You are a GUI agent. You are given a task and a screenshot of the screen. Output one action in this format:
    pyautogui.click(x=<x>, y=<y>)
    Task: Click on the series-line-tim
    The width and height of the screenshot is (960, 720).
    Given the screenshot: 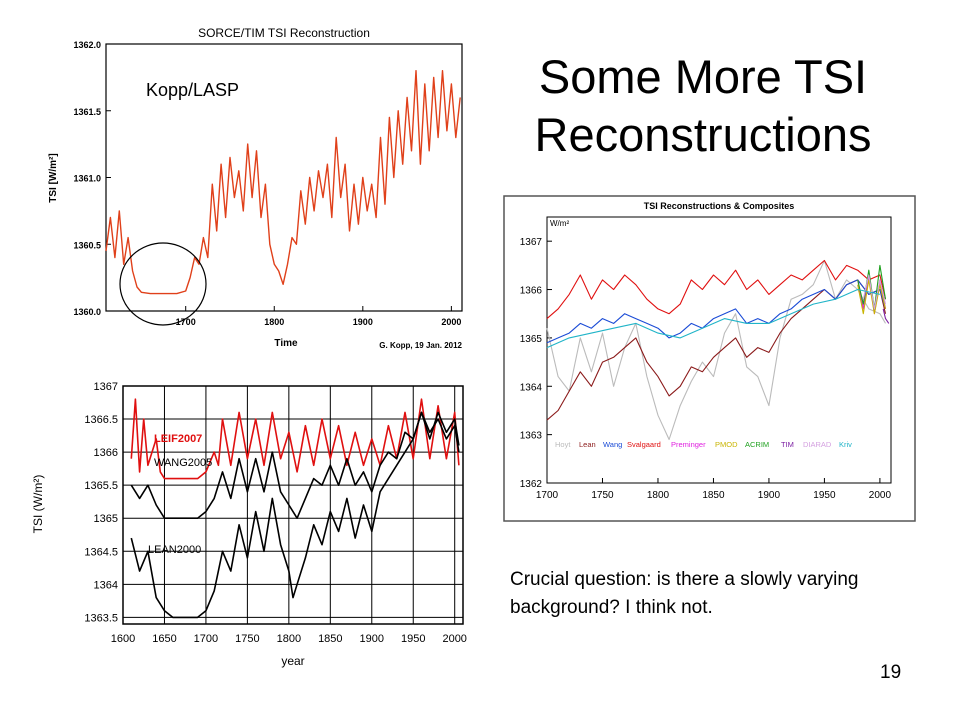 What is the action you would take?
    pyautogui.click(x=886, y=316)
    